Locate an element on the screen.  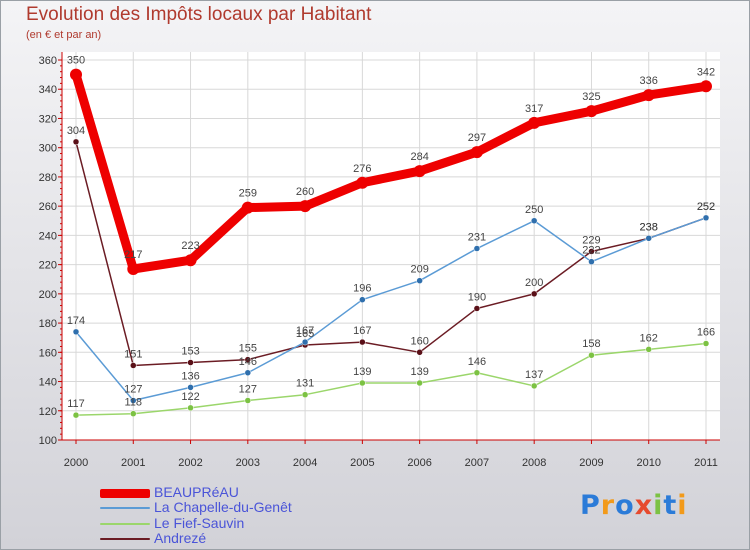
logo-letter: o is located at coordinates (625, 505).